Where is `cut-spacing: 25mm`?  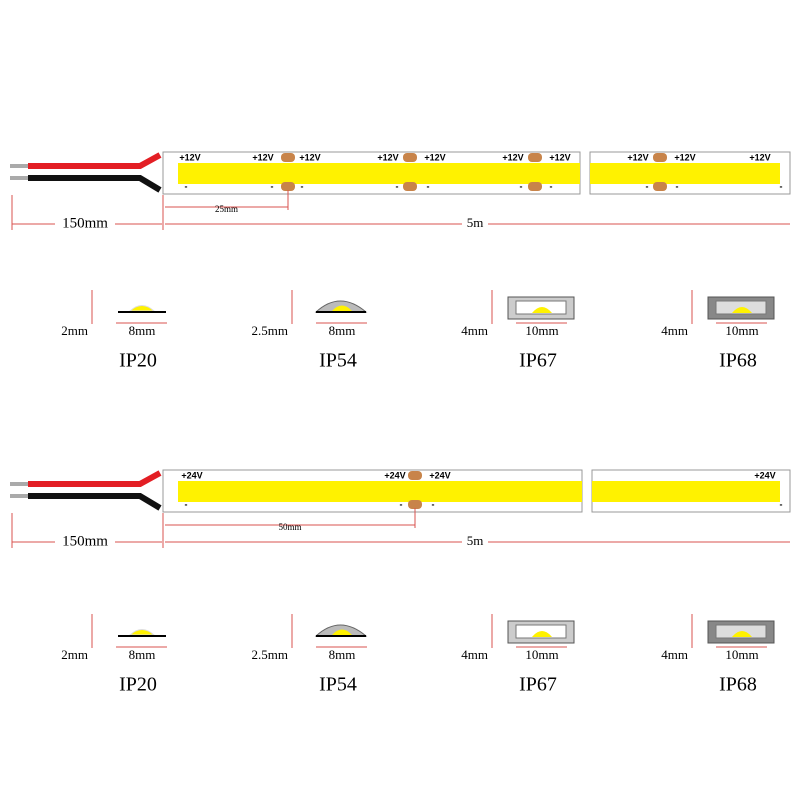 cut-spacing: 25mm is located at coordinates (226, 209).